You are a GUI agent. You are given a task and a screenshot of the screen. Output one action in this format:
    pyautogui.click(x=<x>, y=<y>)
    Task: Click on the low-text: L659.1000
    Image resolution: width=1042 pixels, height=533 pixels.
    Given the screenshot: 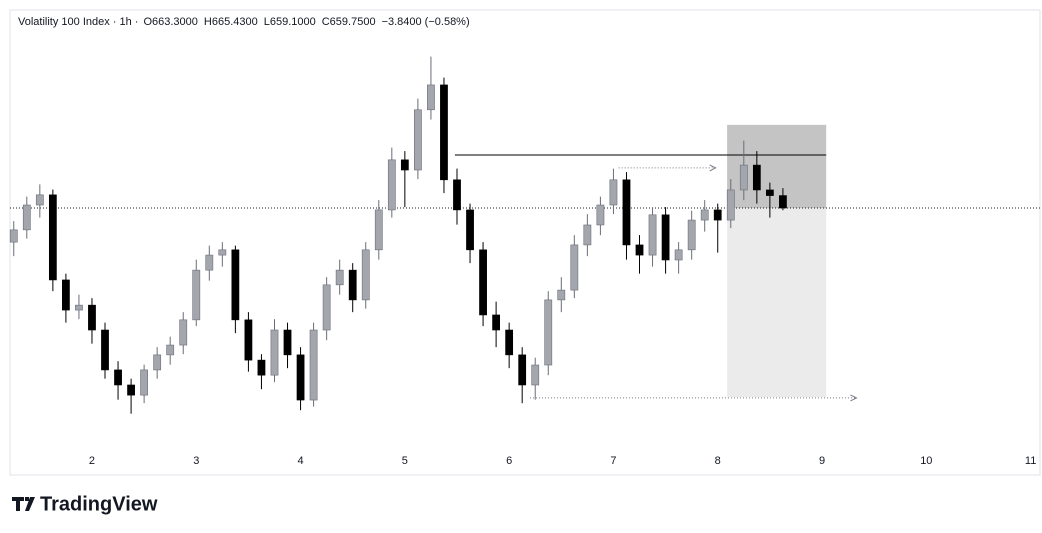 What is the action you would take?
    pyautogui.click(x=290, y=22)
    